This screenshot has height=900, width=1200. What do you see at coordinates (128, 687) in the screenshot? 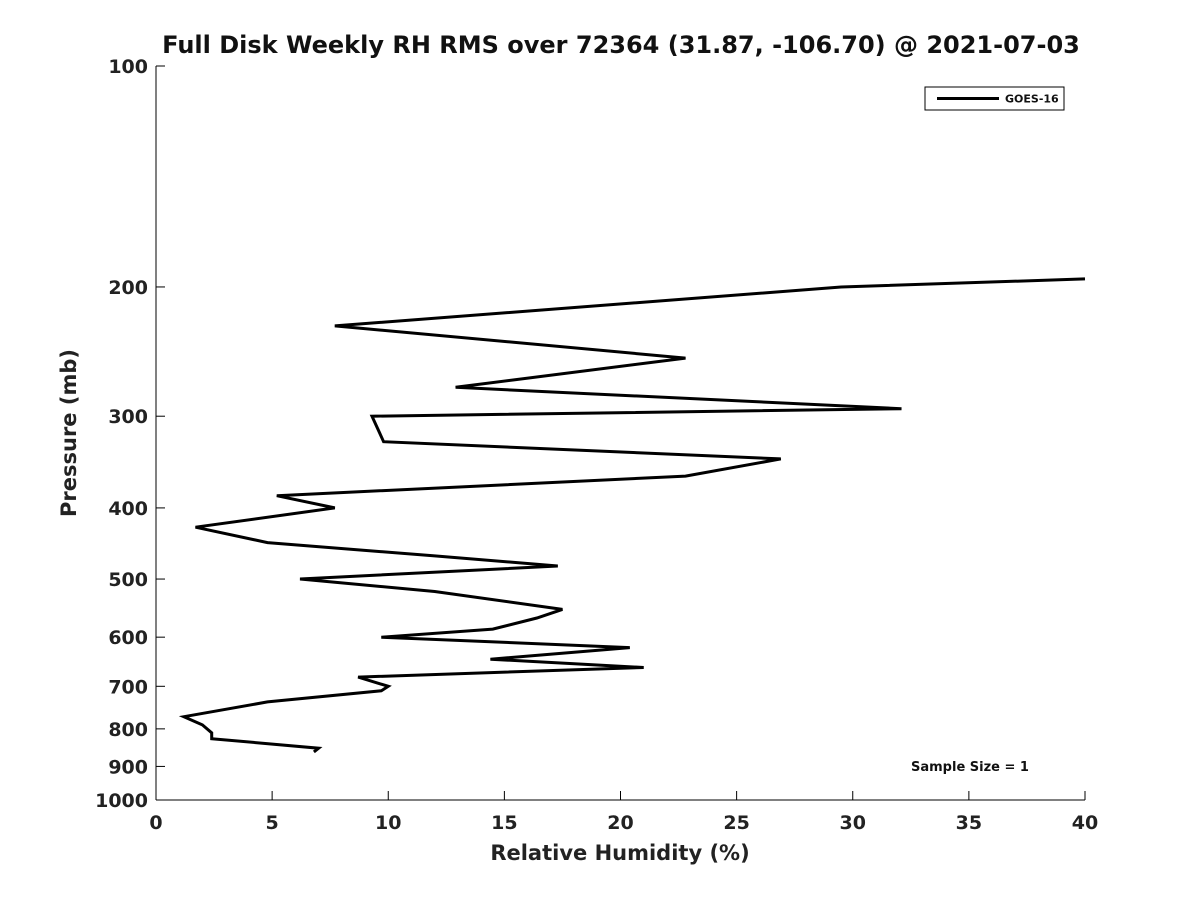
I see `y-tick-label: 700` at bounding box center [128, 687].